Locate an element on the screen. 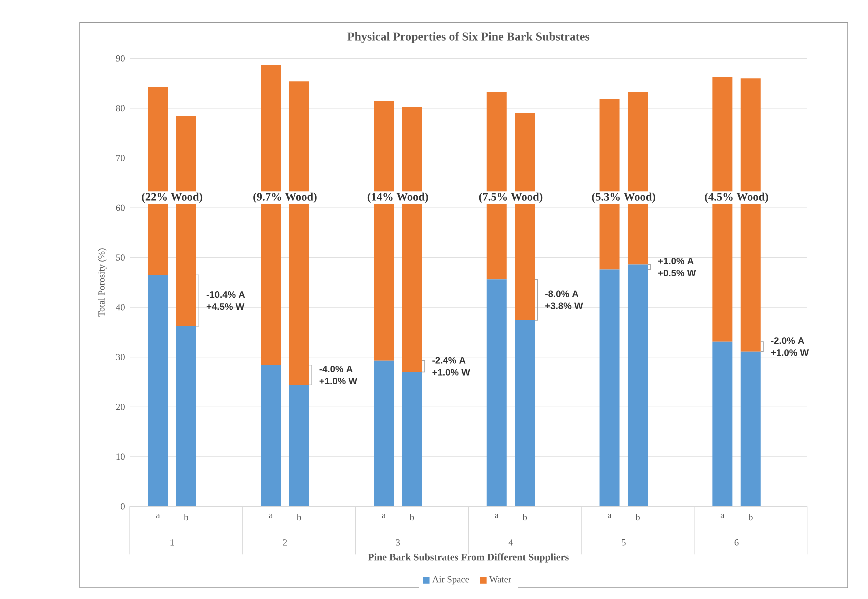  annotation: +3.8% W is located at coordinates (565, 306).